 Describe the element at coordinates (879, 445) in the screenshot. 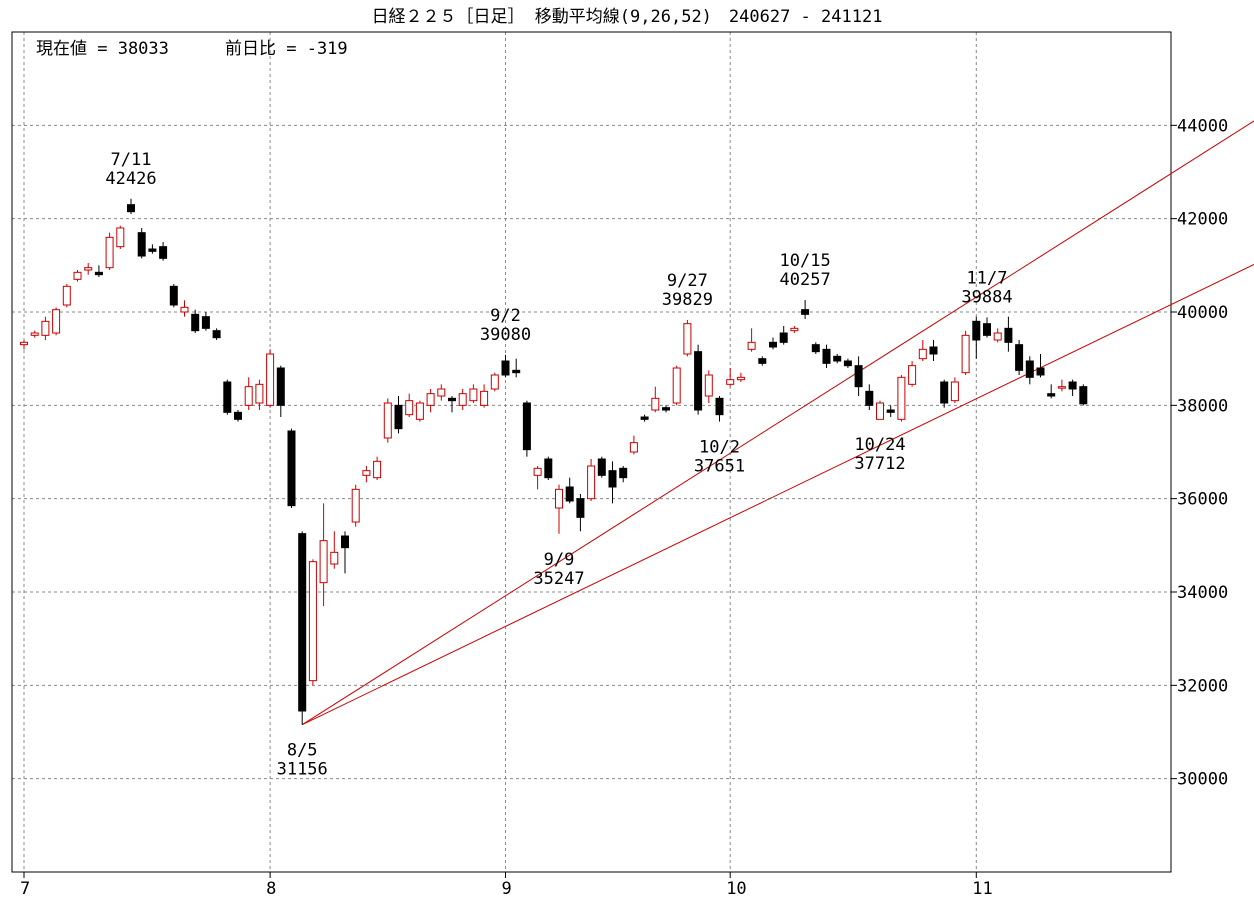

I see `annotation-date: 10/24` at that location.